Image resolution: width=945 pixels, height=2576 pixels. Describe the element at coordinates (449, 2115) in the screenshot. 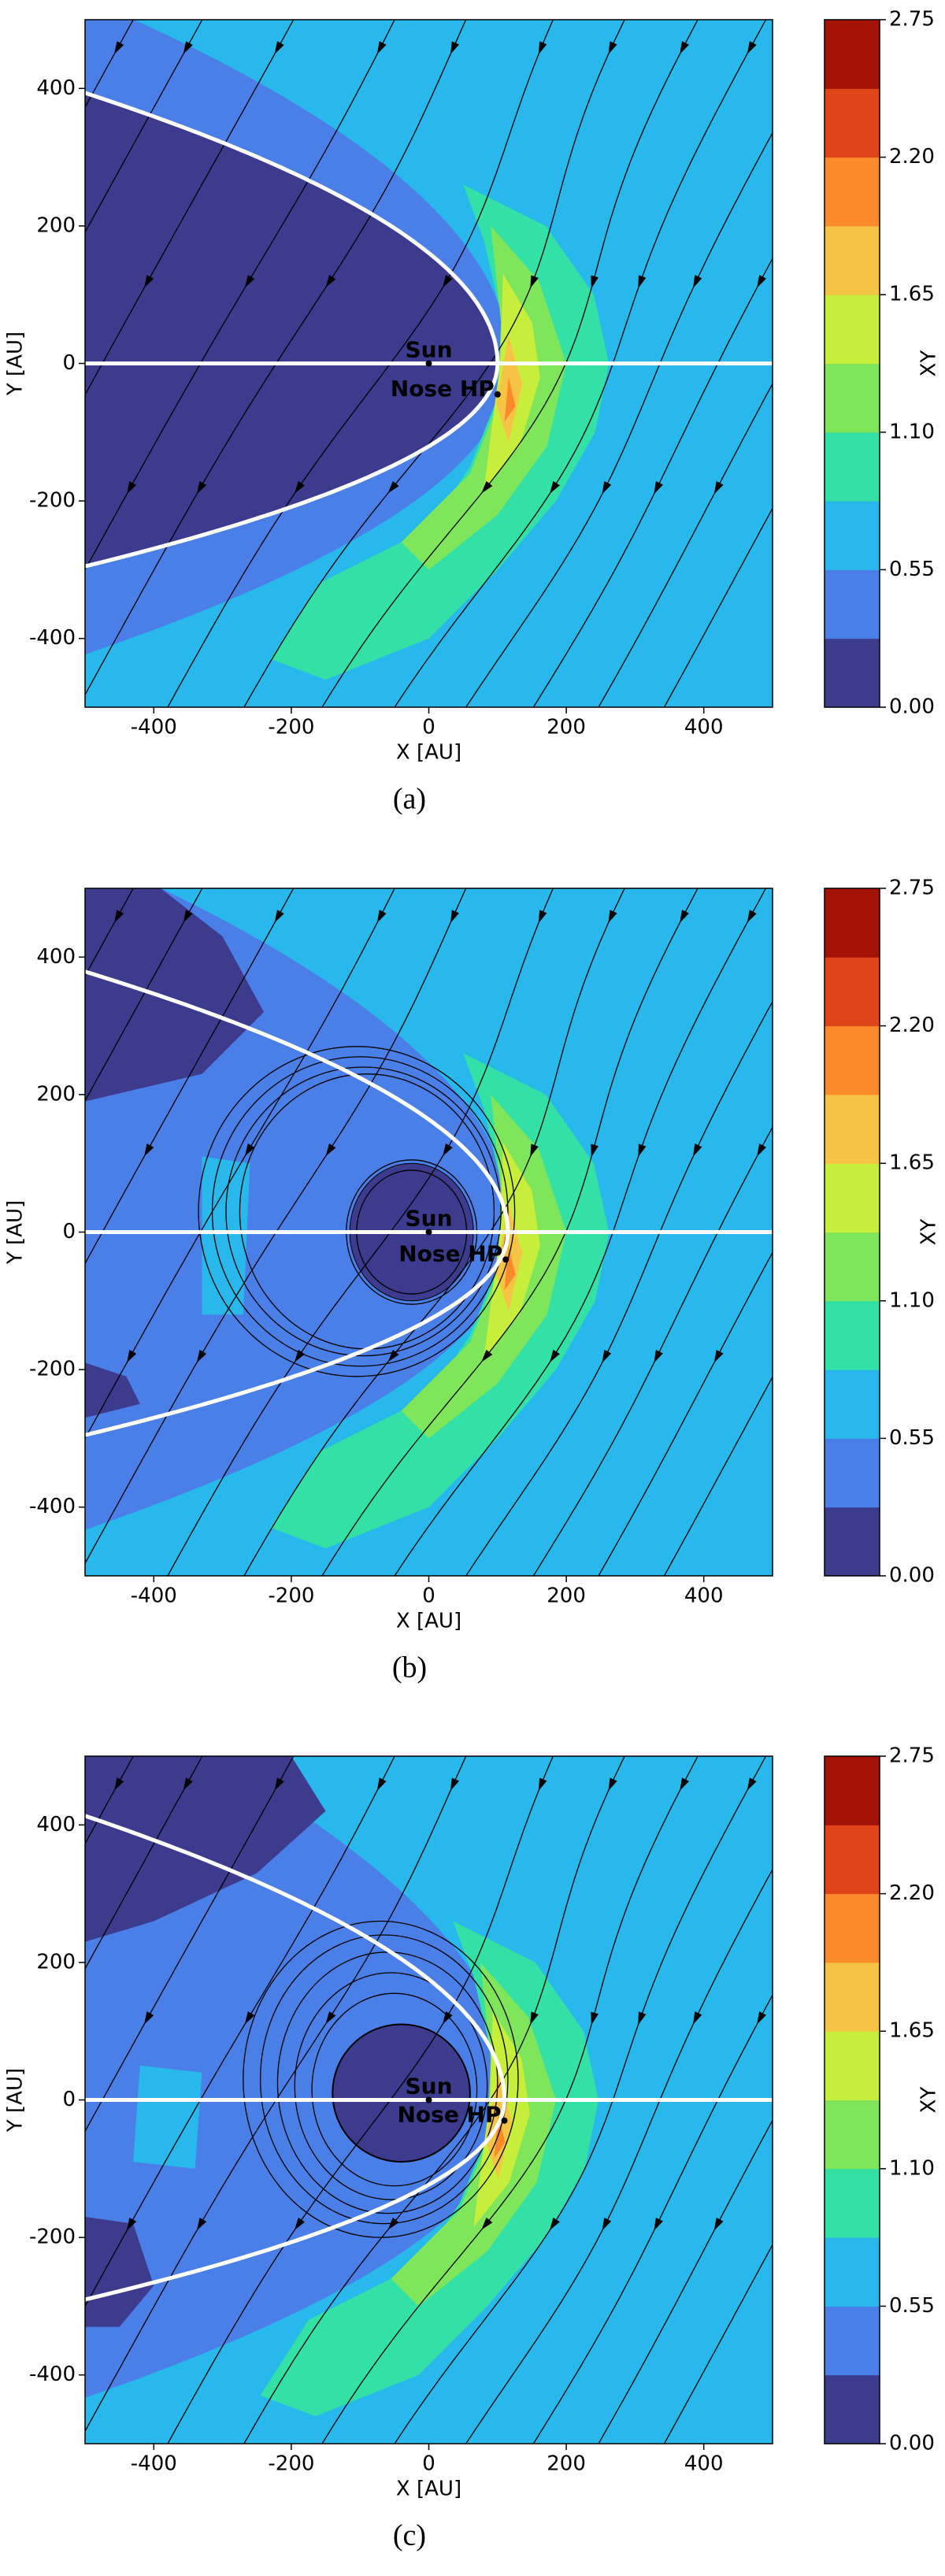

I see `annotation: Nose HP` at that location.